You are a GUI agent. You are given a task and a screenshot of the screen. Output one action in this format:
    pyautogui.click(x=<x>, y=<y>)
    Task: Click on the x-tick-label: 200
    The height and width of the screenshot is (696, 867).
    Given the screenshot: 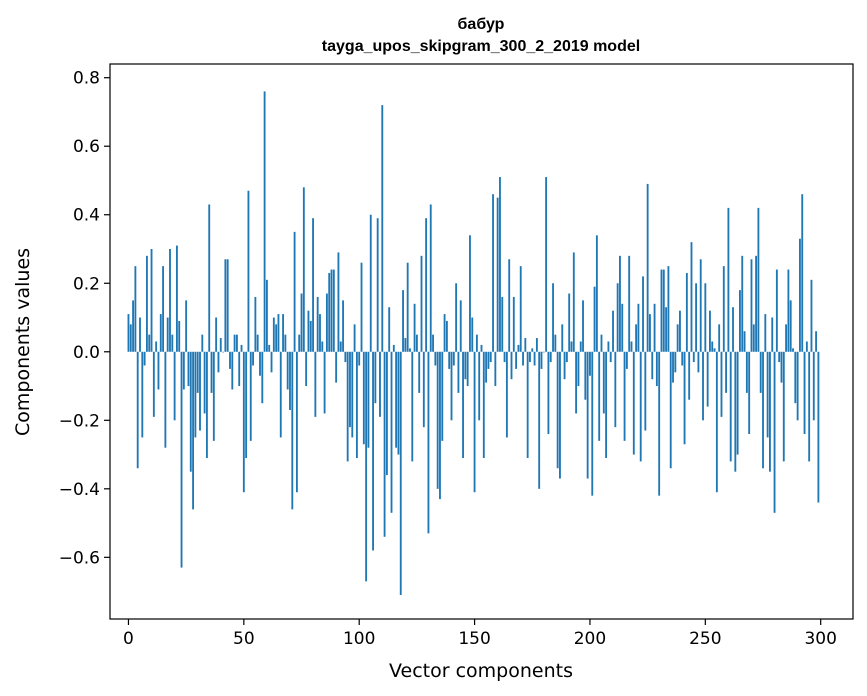 What is the action you would take?
    pyautogui.click(x=590, y=639)
    